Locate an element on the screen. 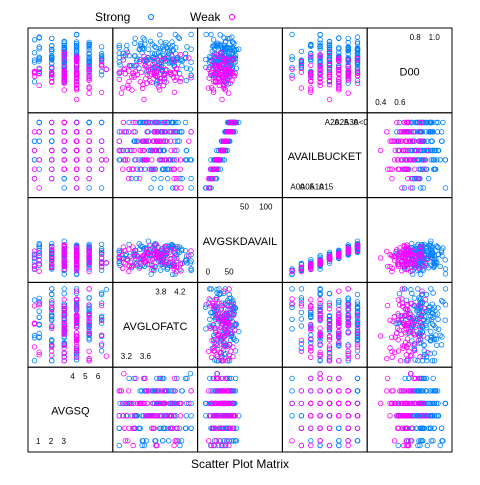  panel-border is located at coordinates (324, 409).